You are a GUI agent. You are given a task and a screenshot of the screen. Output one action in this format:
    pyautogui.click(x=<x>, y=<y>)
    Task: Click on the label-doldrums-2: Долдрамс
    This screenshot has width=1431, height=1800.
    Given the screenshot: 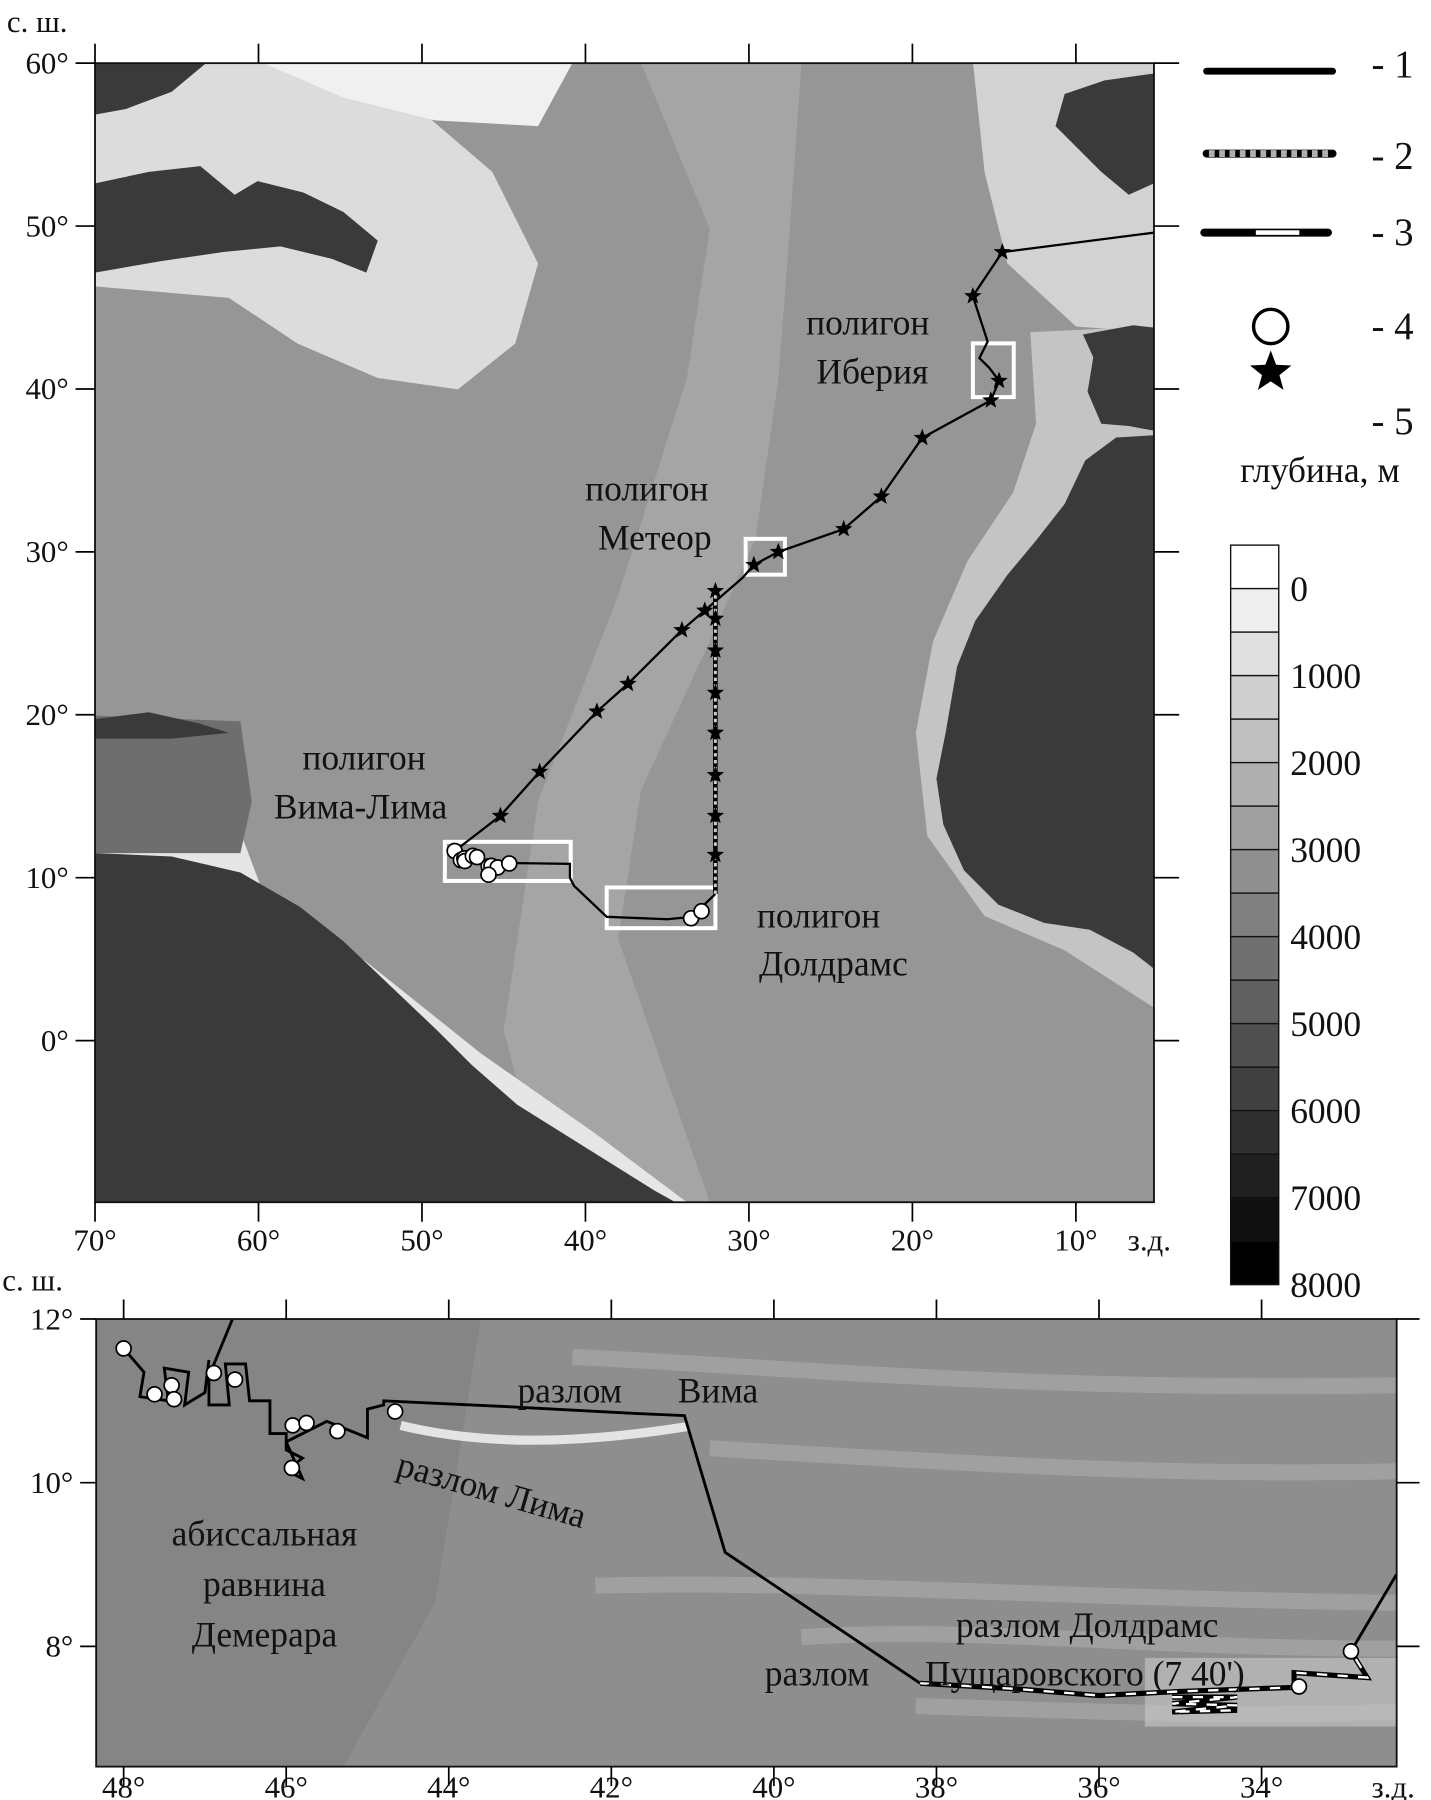 What is the action you would take?
    pyautogui.click(x=833, y=964)
    